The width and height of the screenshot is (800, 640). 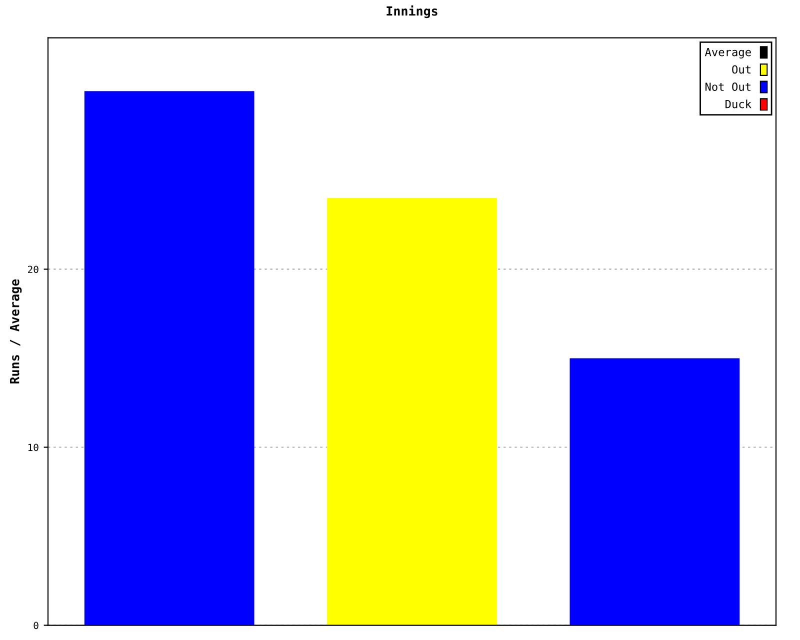 What do you see at coordinates (727, 86) in the screenshot?
I see `legend-label: Not Out` at bounding box center [727, 86].